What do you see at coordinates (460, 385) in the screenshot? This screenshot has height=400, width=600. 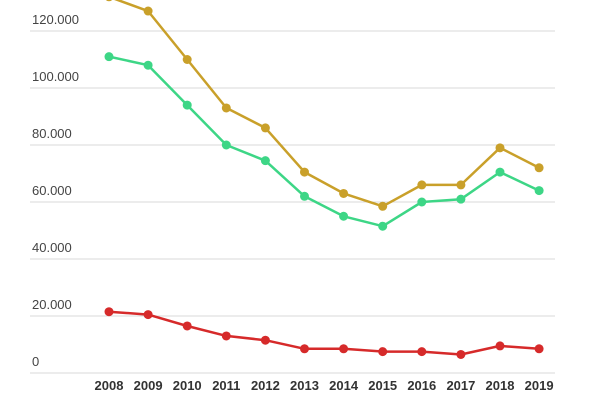 I see `x-tick-label: 2017` at bounding box center [460, 385].